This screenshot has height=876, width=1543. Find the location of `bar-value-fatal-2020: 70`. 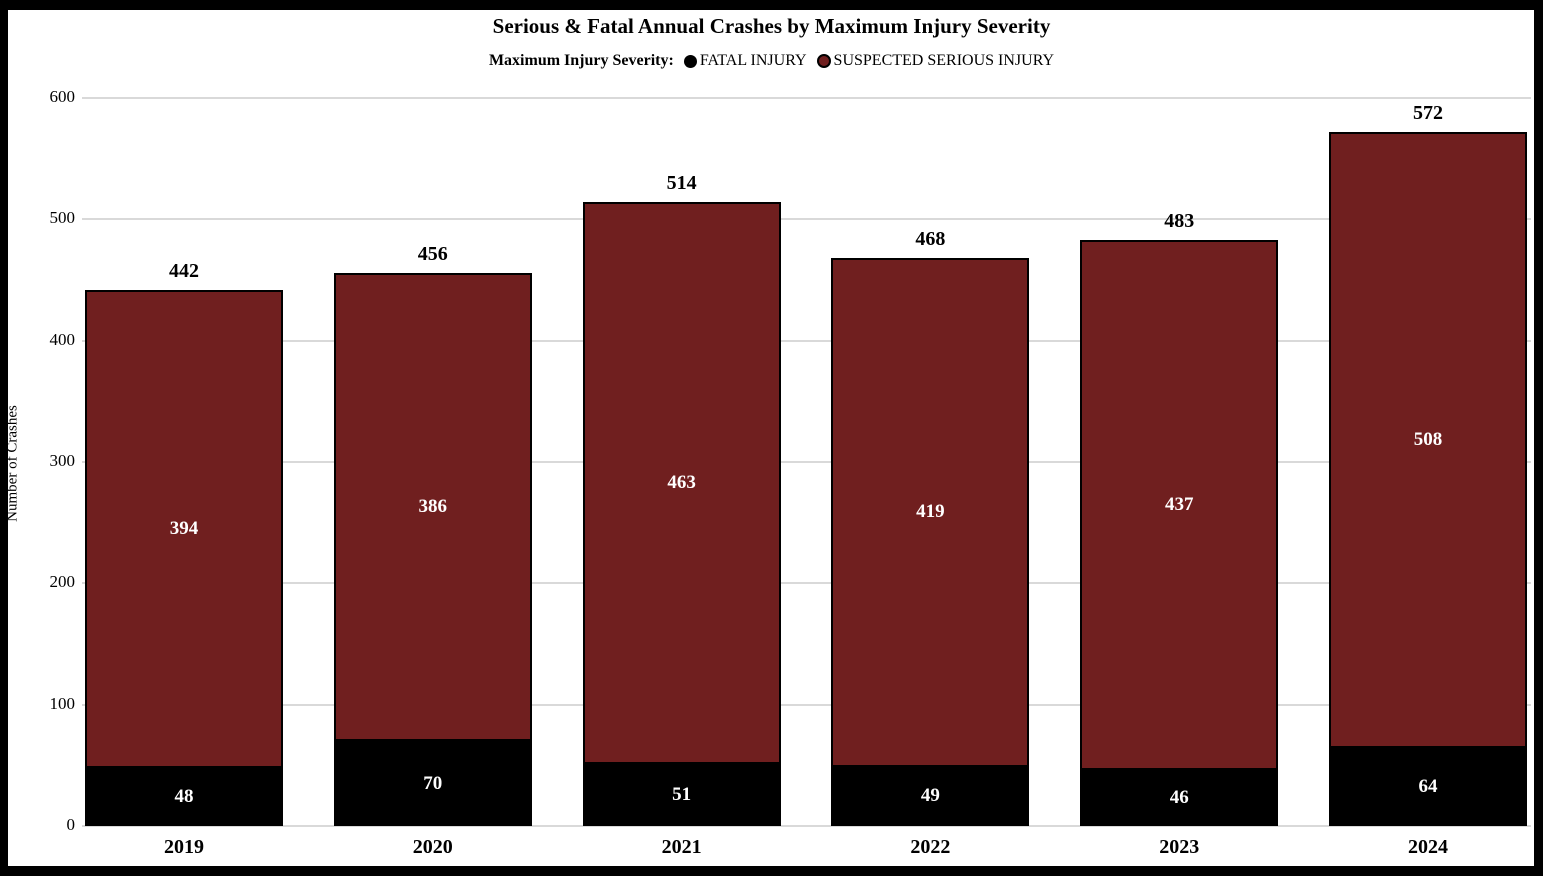

bar-value-fatal-2020: 70 is located at coordinates (433, 783).